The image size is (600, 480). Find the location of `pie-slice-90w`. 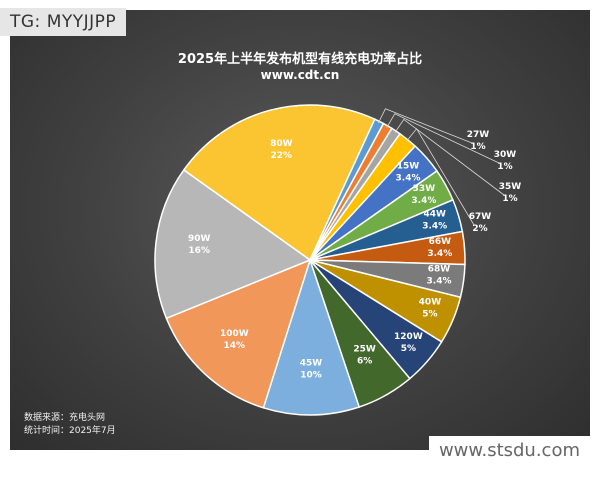

pie-slice-90w is located at coordinates (233, 244).